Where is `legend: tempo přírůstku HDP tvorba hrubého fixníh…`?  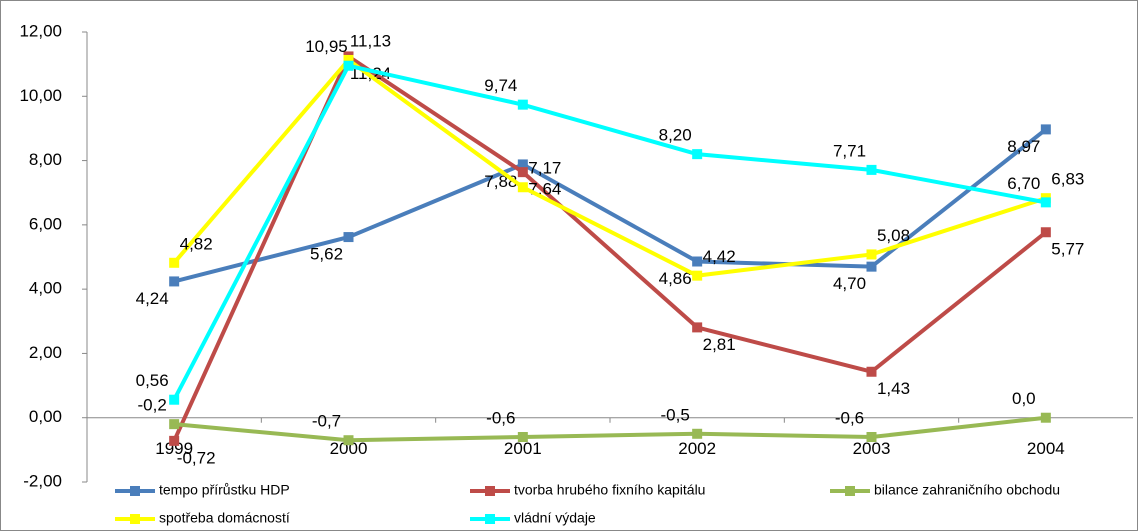
legend: tempo přírůstku HDP tvorba hrubého fixníh… is located at coordinates (587, 504).